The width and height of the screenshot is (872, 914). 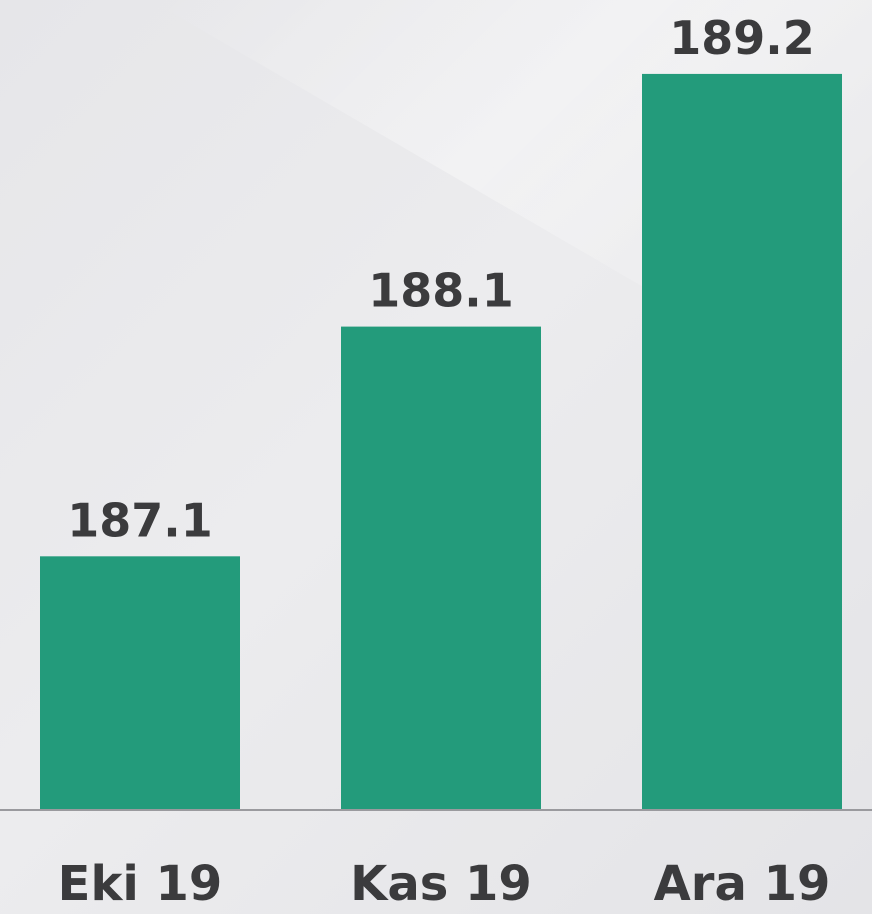 I want to click on x-tick-label: Ara 19, so click(x=742, y=884).